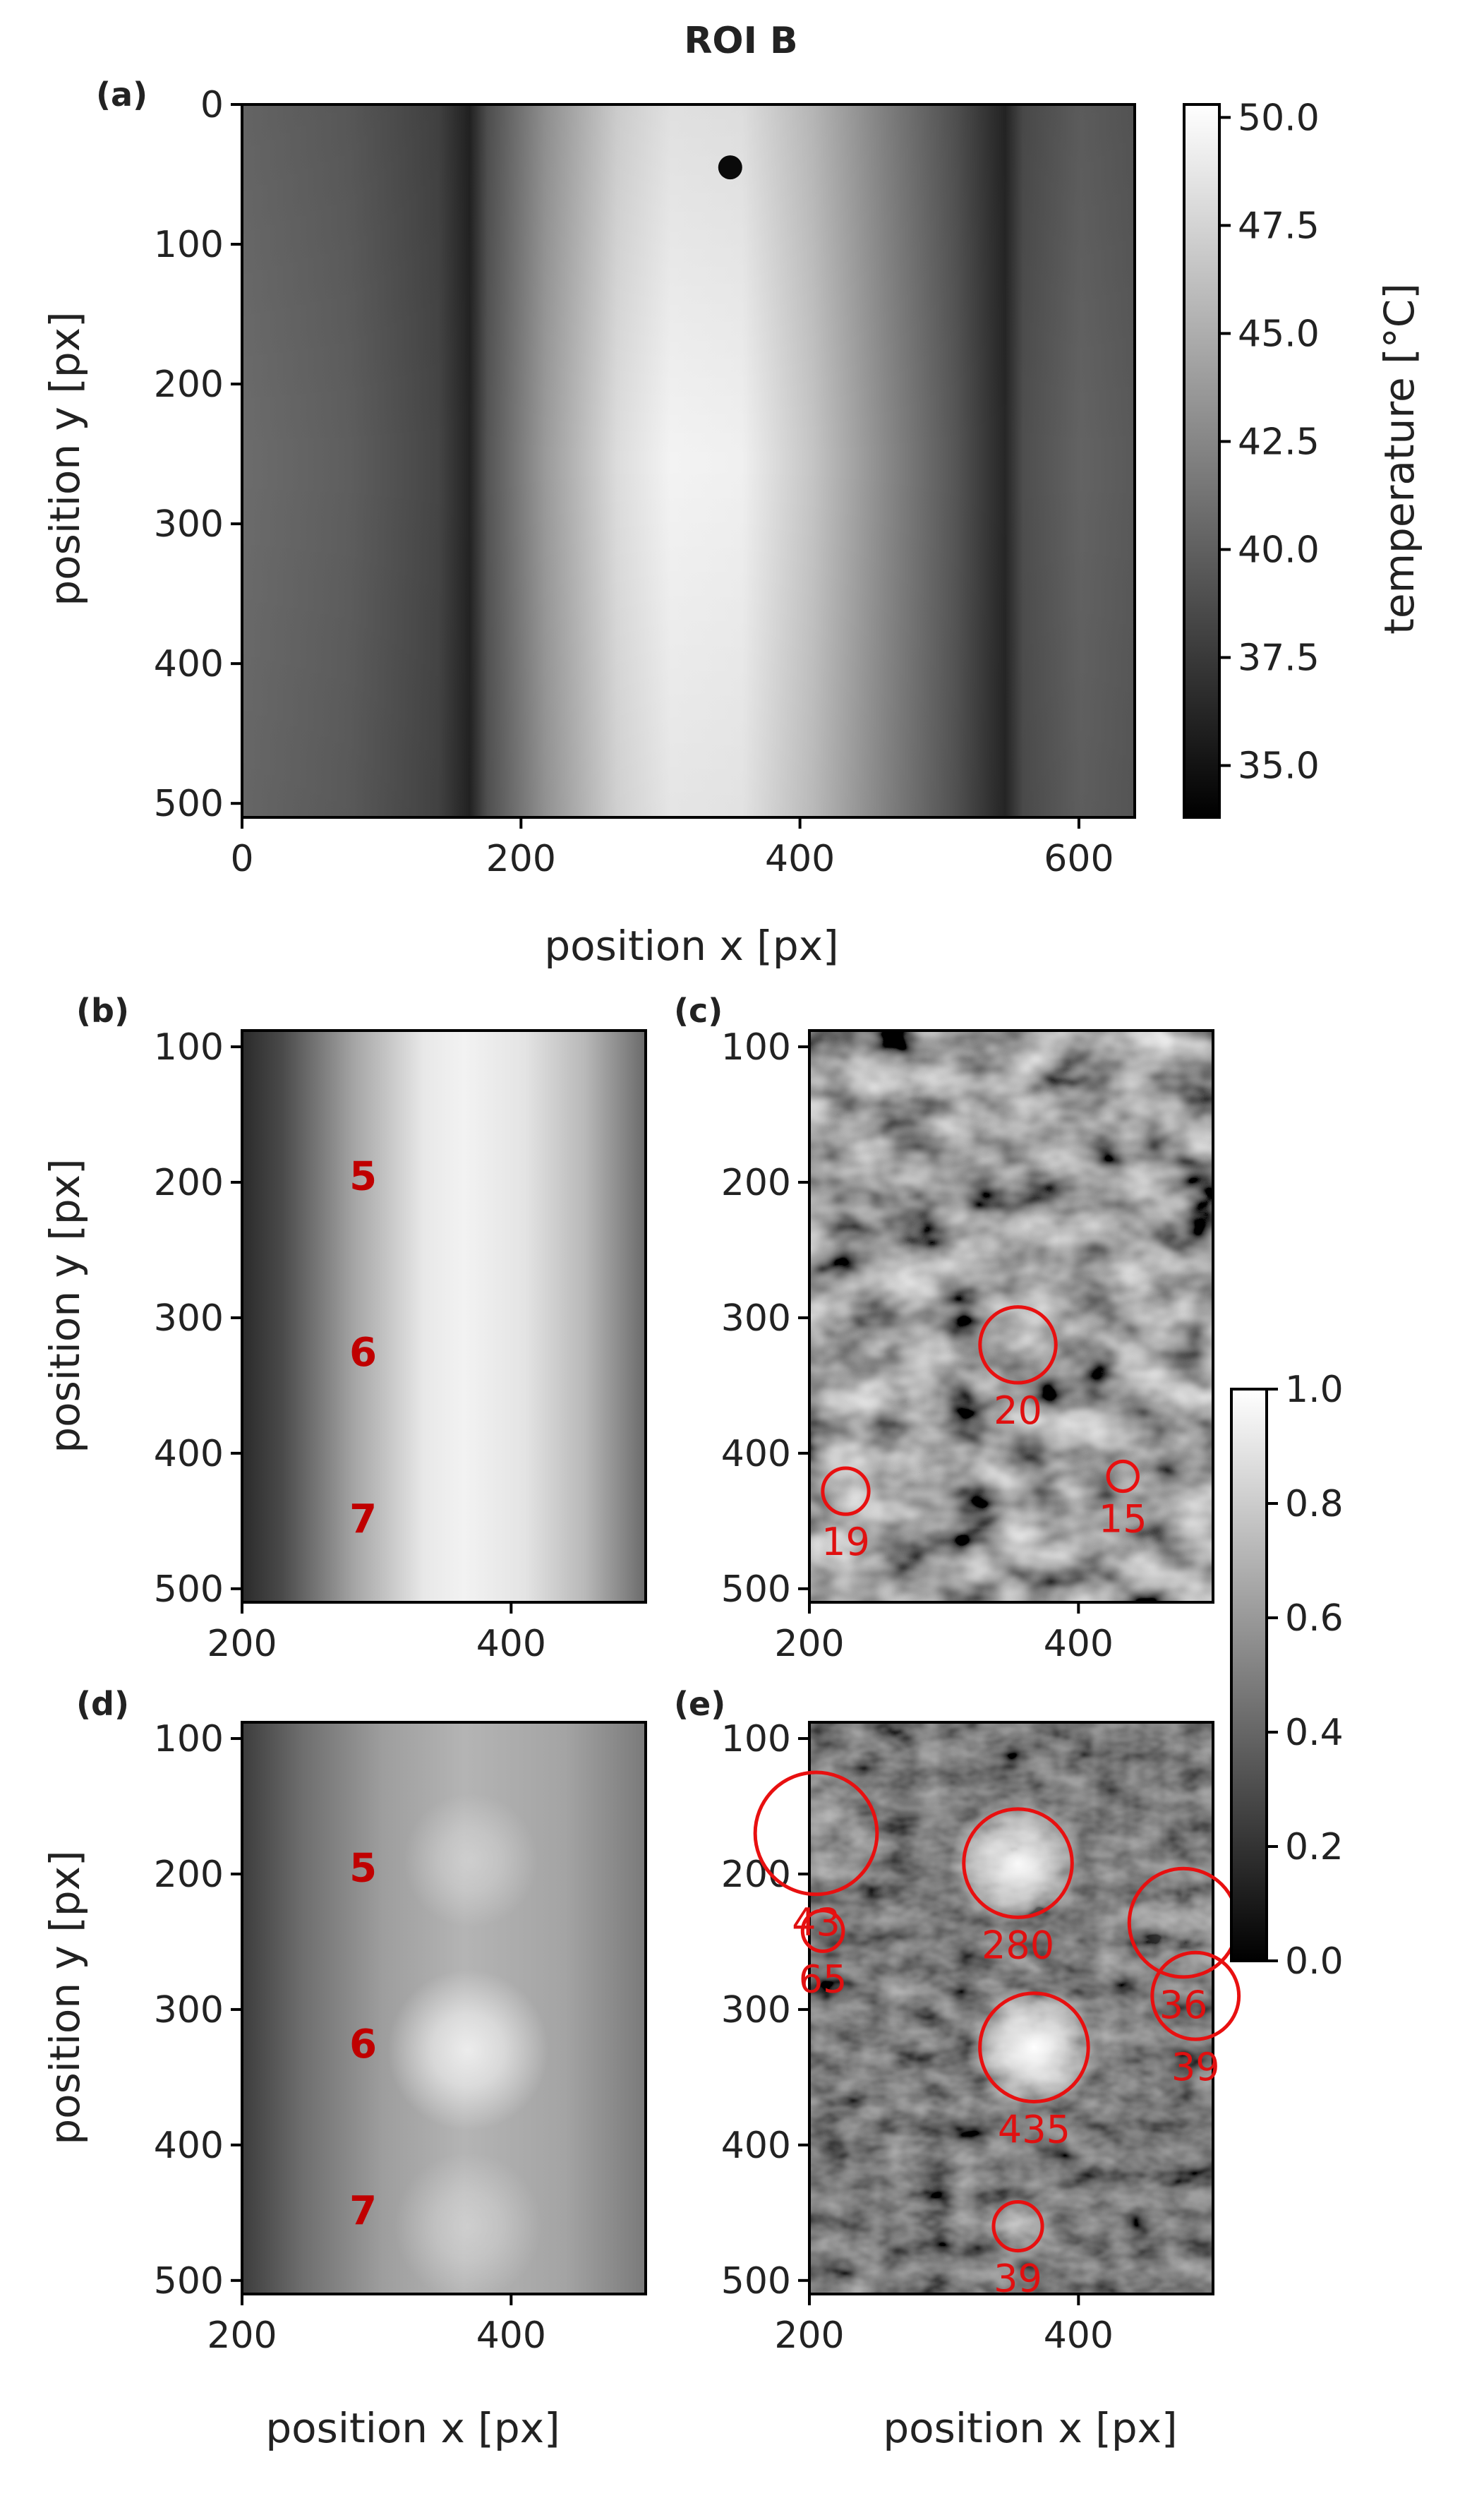 The image size is (1484, 2498). I want to click on colorbar-tick-label: 35.0, so click(1279, 766).